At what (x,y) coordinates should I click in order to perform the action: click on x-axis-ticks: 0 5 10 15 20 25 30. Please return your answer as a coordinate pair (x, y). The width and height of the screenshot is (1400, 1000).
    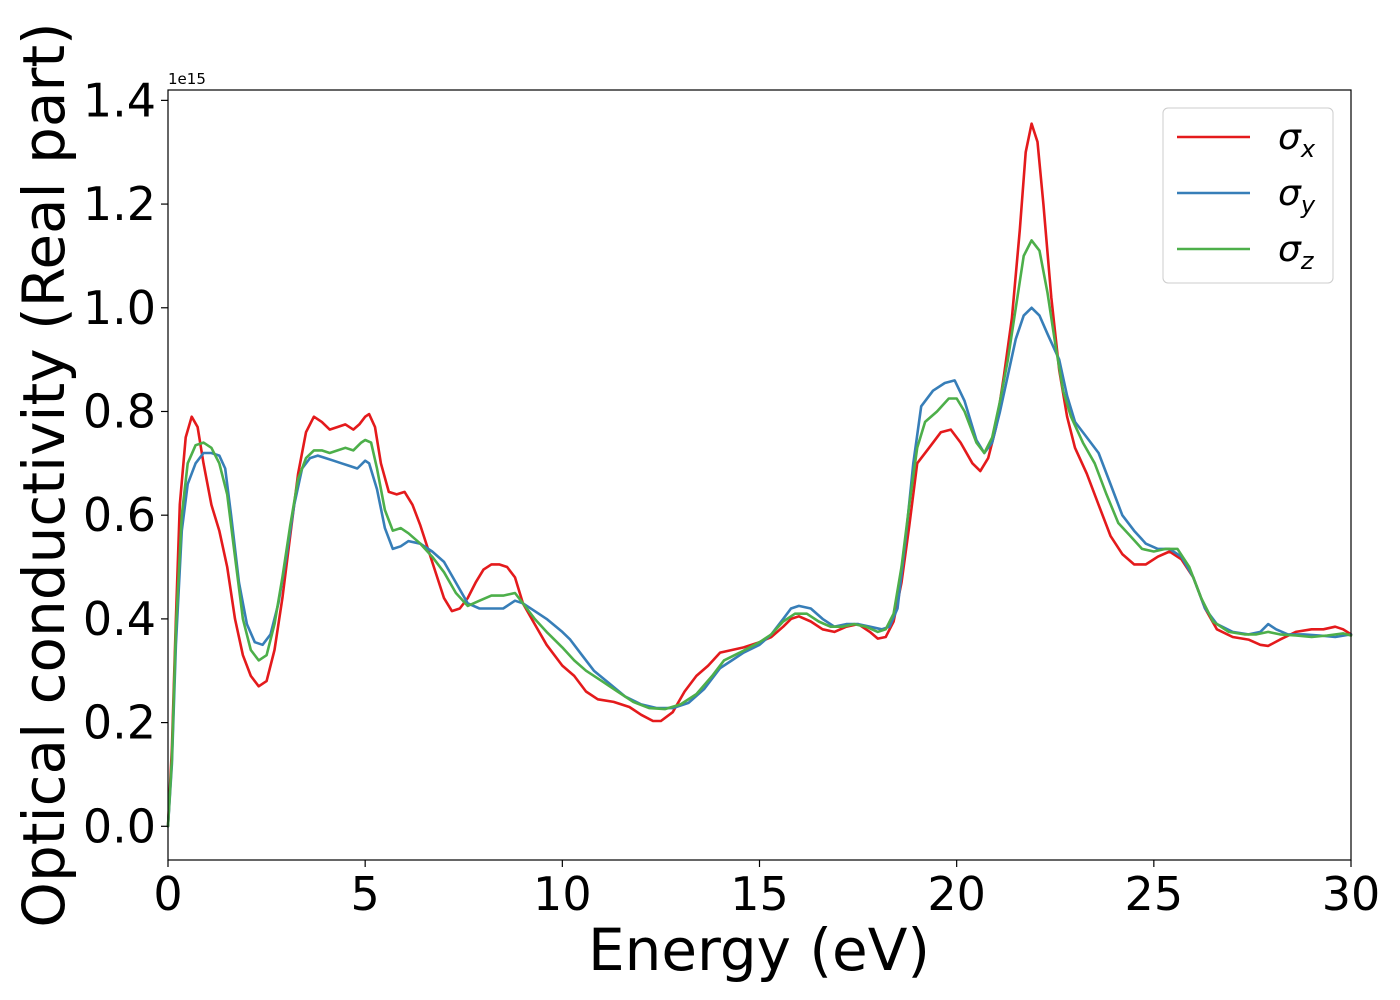
    Looking at the image, I should click on (766, 890).